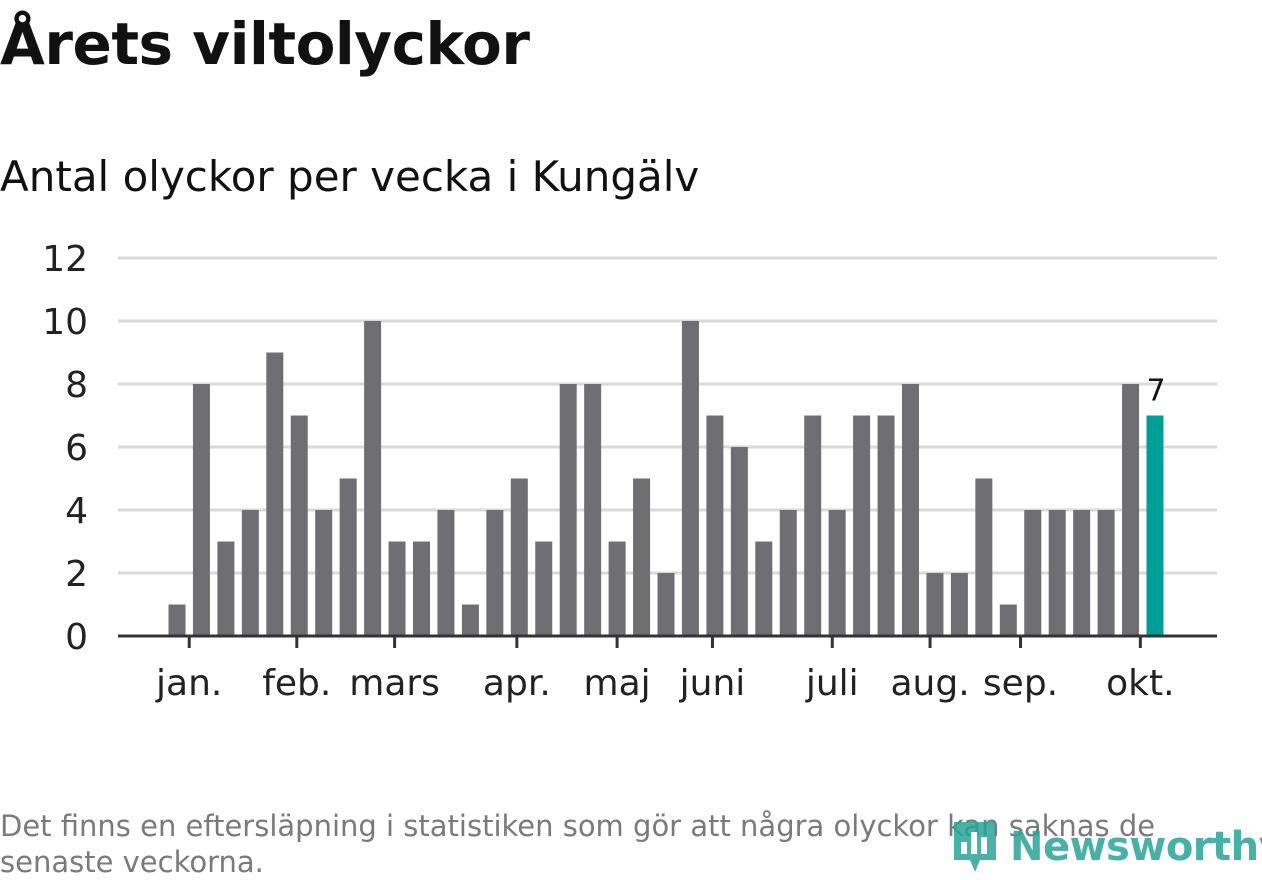  What do you see at coordinates (832, 683) in the screenshot?
I see `x-tick-label: juli` at bounding box center [832, 683].